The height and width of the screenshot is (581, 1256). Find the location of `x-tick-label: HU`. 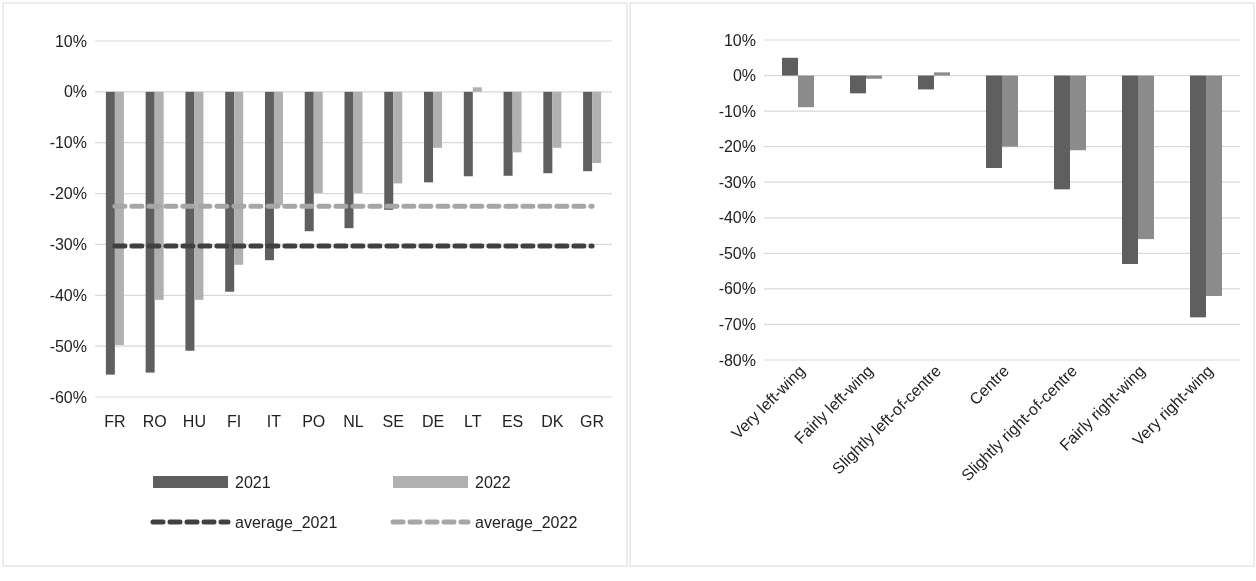

x-tick-label: HU is located at coordinates (194, 421).